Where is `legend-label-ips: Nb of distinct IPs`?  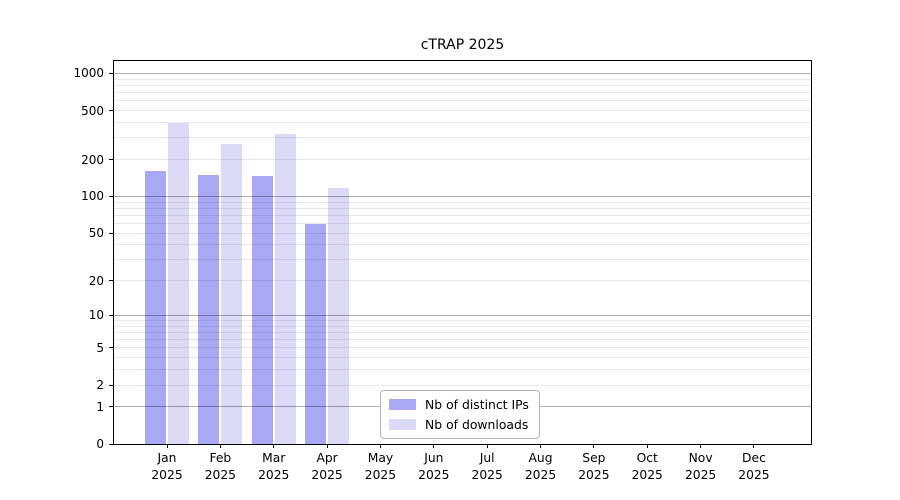 legend-label-ips: Nb of distinct IPs is located at coordinates (477, 404).